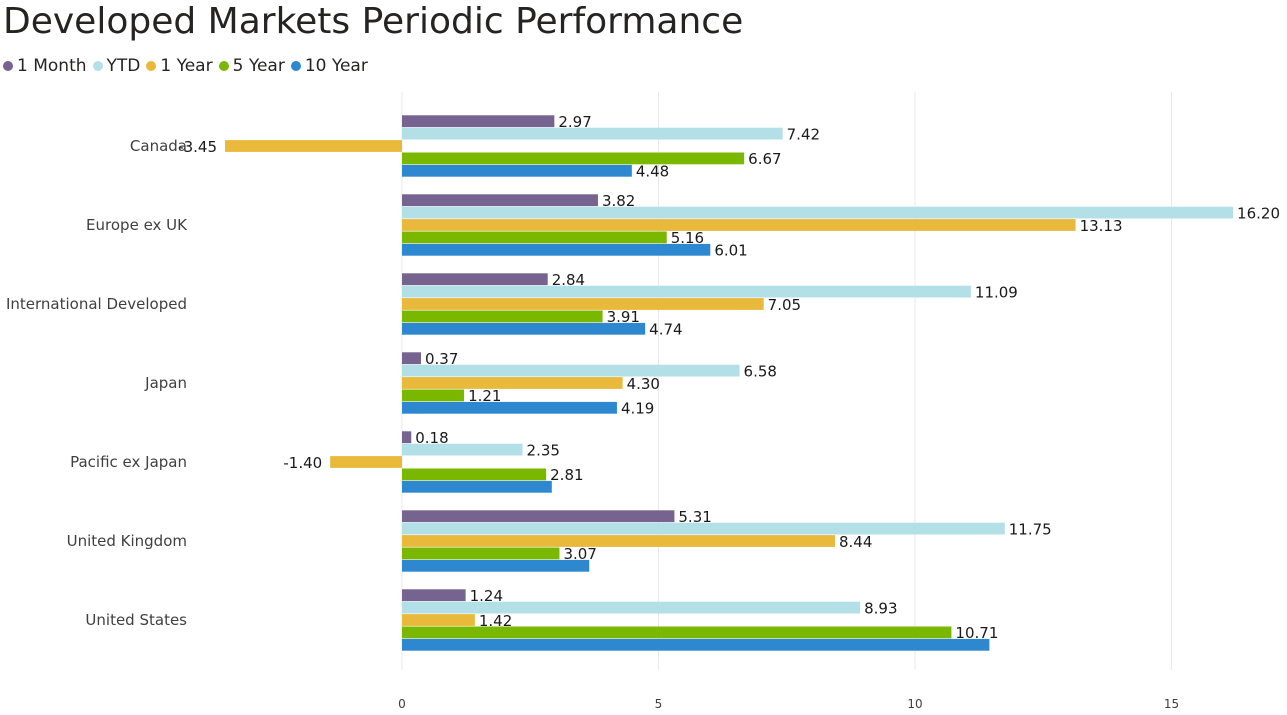 The height and width of the screenshot is (715, 1287). What do you see at coordinates (574, 122) in the screenshot?
I see `data-label: 2.97` at bounding box center [574, 122].